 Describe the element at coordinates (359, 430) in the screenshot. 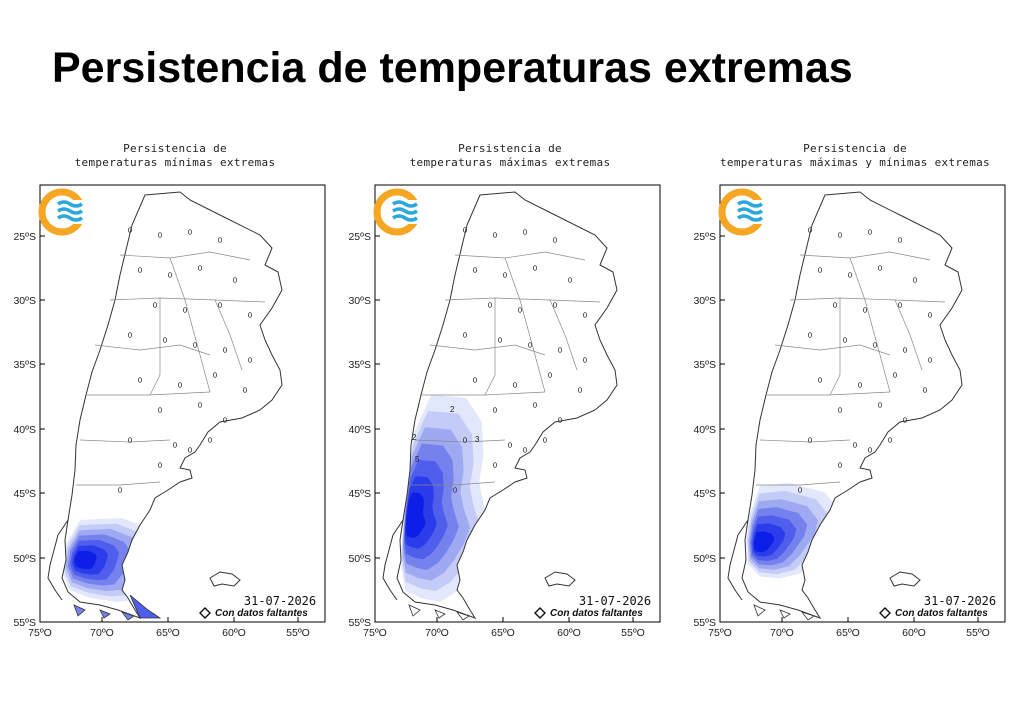

I see `lat-label: 40ºS` at that location.